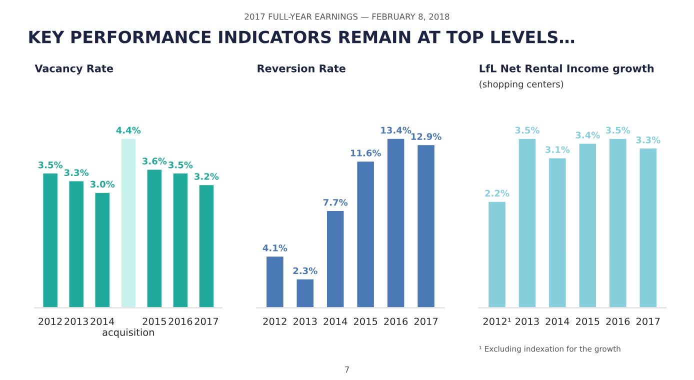 The image size is (694, 380). I want to click on data-label: 3.1%, so click(558, 150).